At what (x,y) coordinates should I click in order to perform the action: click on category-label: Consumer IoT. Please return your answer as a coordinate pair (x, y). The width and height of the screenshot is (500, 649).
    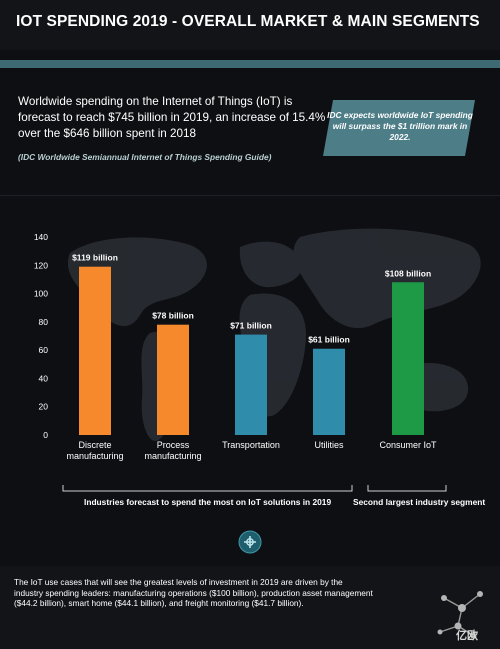
    Looking at the image, I should click on (408, 445).